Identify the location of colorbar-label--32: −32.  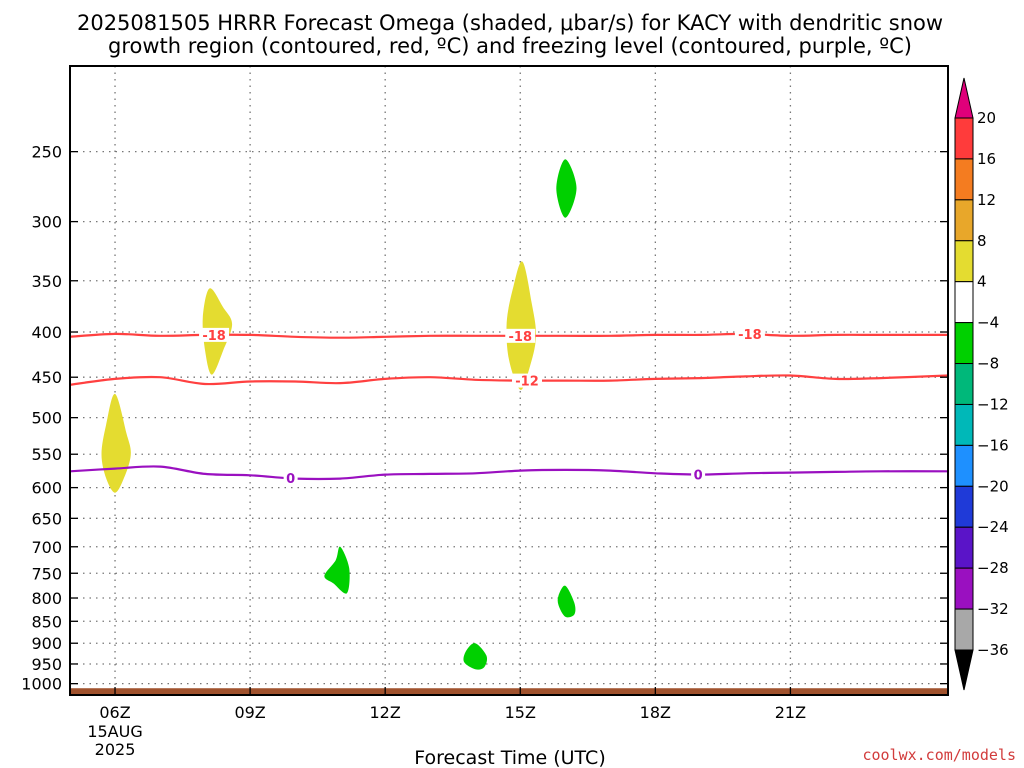
(993, 609).